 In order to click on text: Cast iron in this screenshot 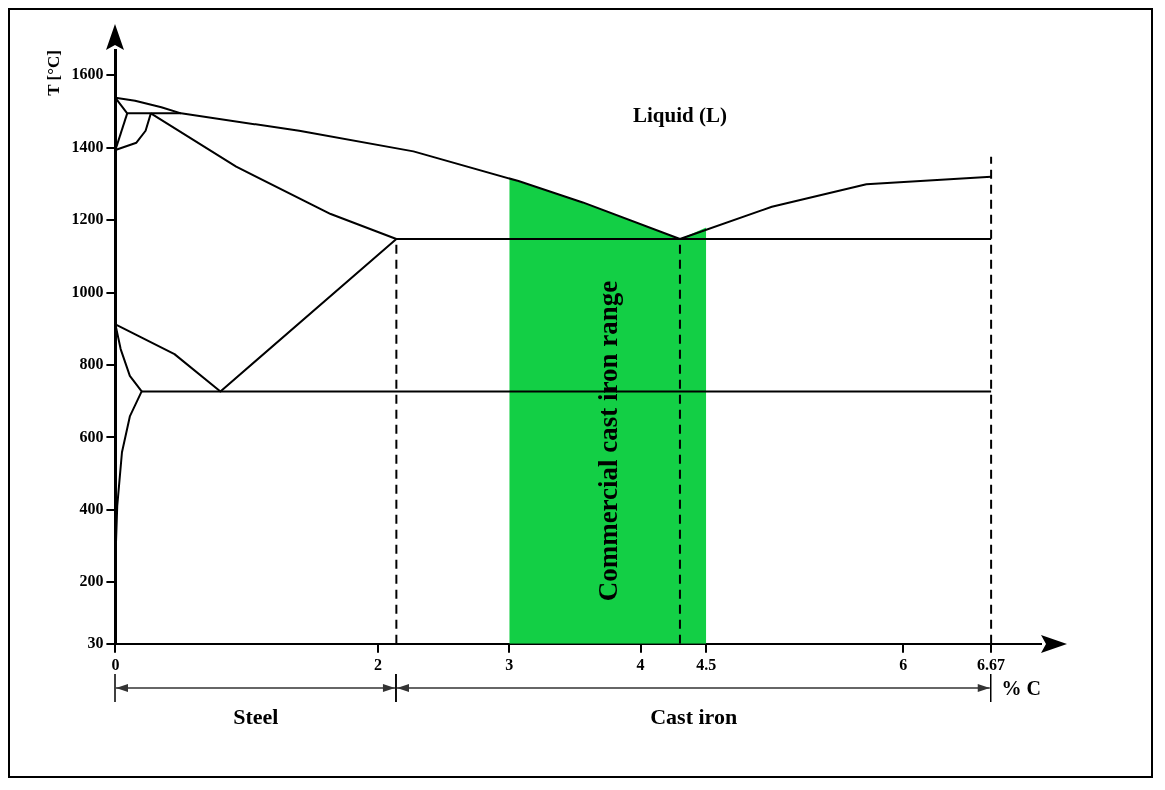, I will do `click(694, 716)`.